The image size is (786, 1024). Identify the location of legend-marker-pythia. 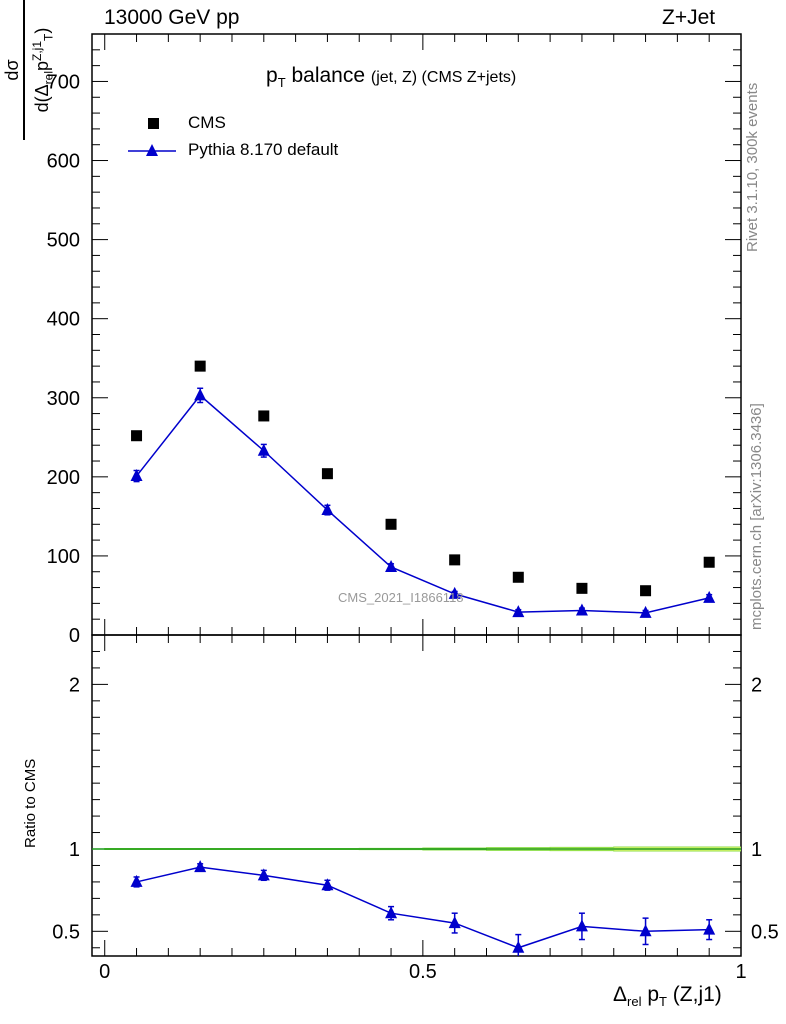
(152, 150).